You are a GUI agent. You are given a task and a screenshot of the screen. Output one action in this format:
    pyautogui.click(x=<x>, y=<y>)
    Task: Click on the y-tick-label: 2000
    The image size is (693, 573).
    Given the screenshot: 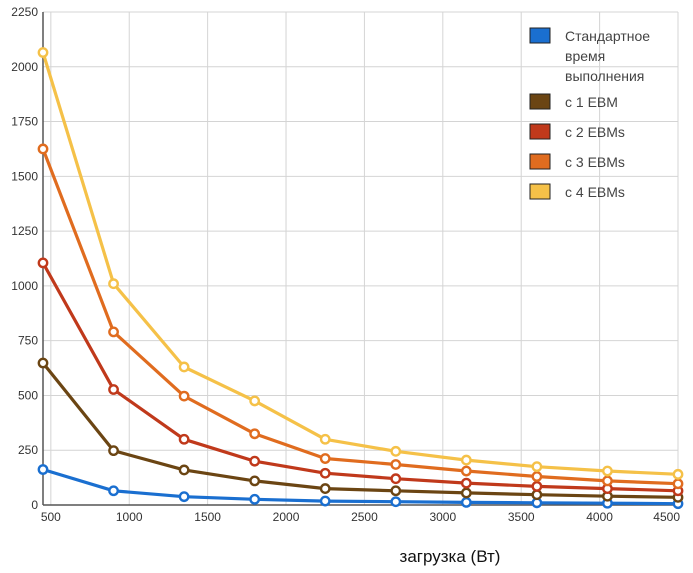 What is the action you would take?
    pyautogui.click(x=24, y=67)
    